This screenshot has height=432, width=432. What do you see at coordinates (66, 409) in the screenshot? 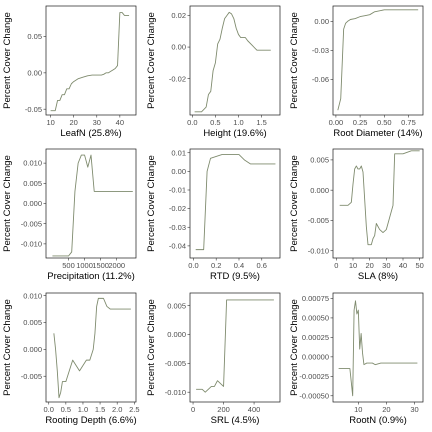
I see `x-tick-label: 0.5` at bounding box center [66, 409].